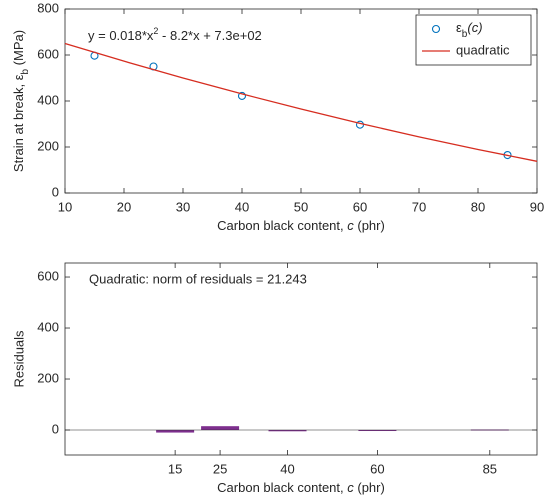  Describe the element at coordinates (419, 206) in the screenshot. I see `x-tick-label: 70` at that location.